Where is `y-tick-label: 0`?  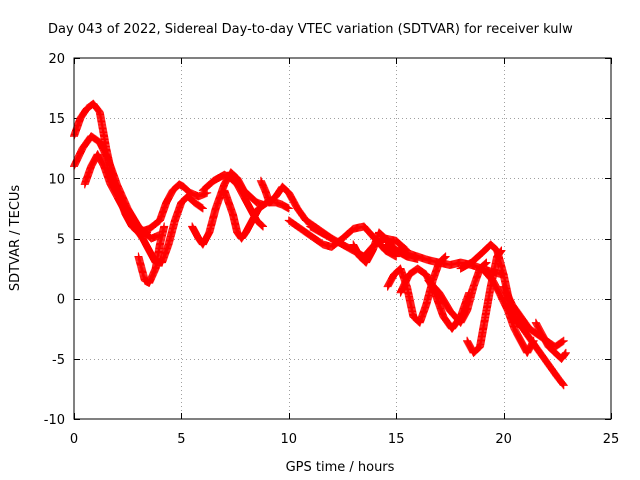
y-tick-label: 0 is located at coordinates (61, 300).